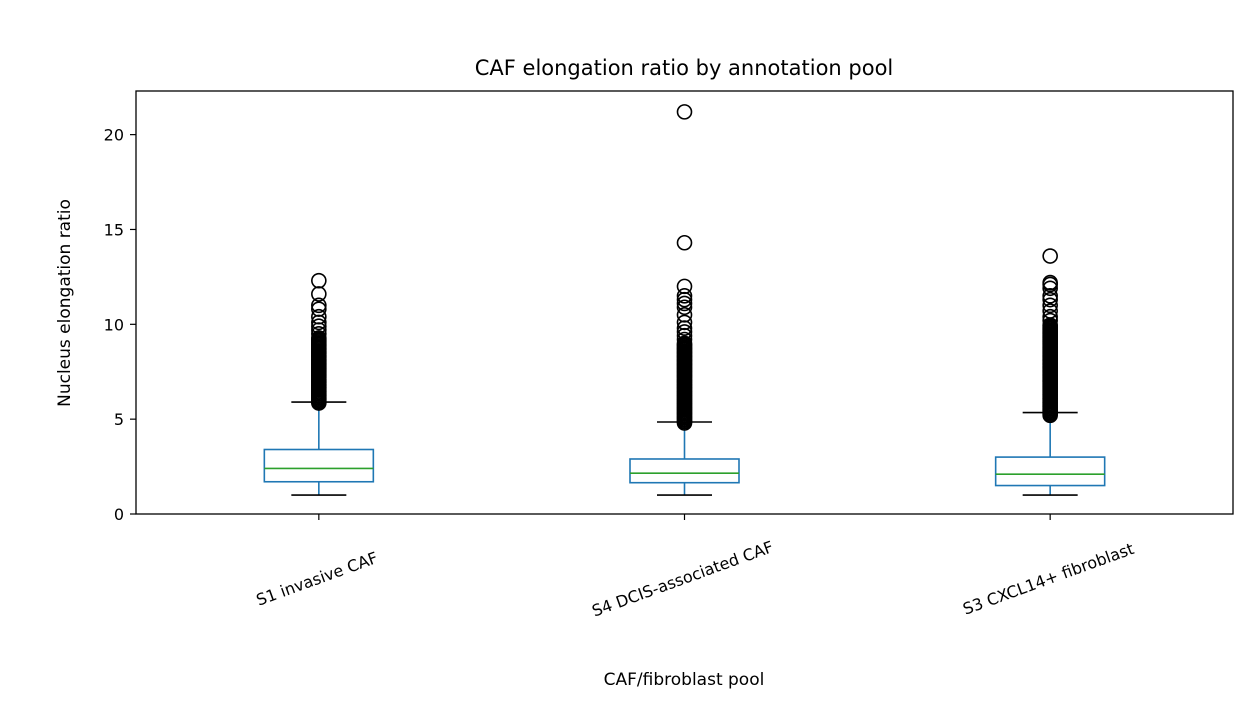 This screenshot has height=720, width=1260. I want to click on y-axis: 0 5 10 15 20, so click(120, 325).